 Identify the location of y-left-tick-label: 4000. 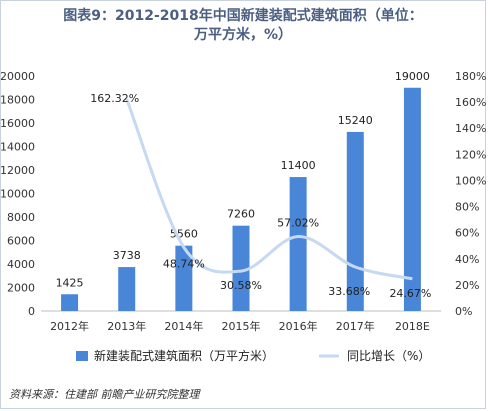
(21, 264).